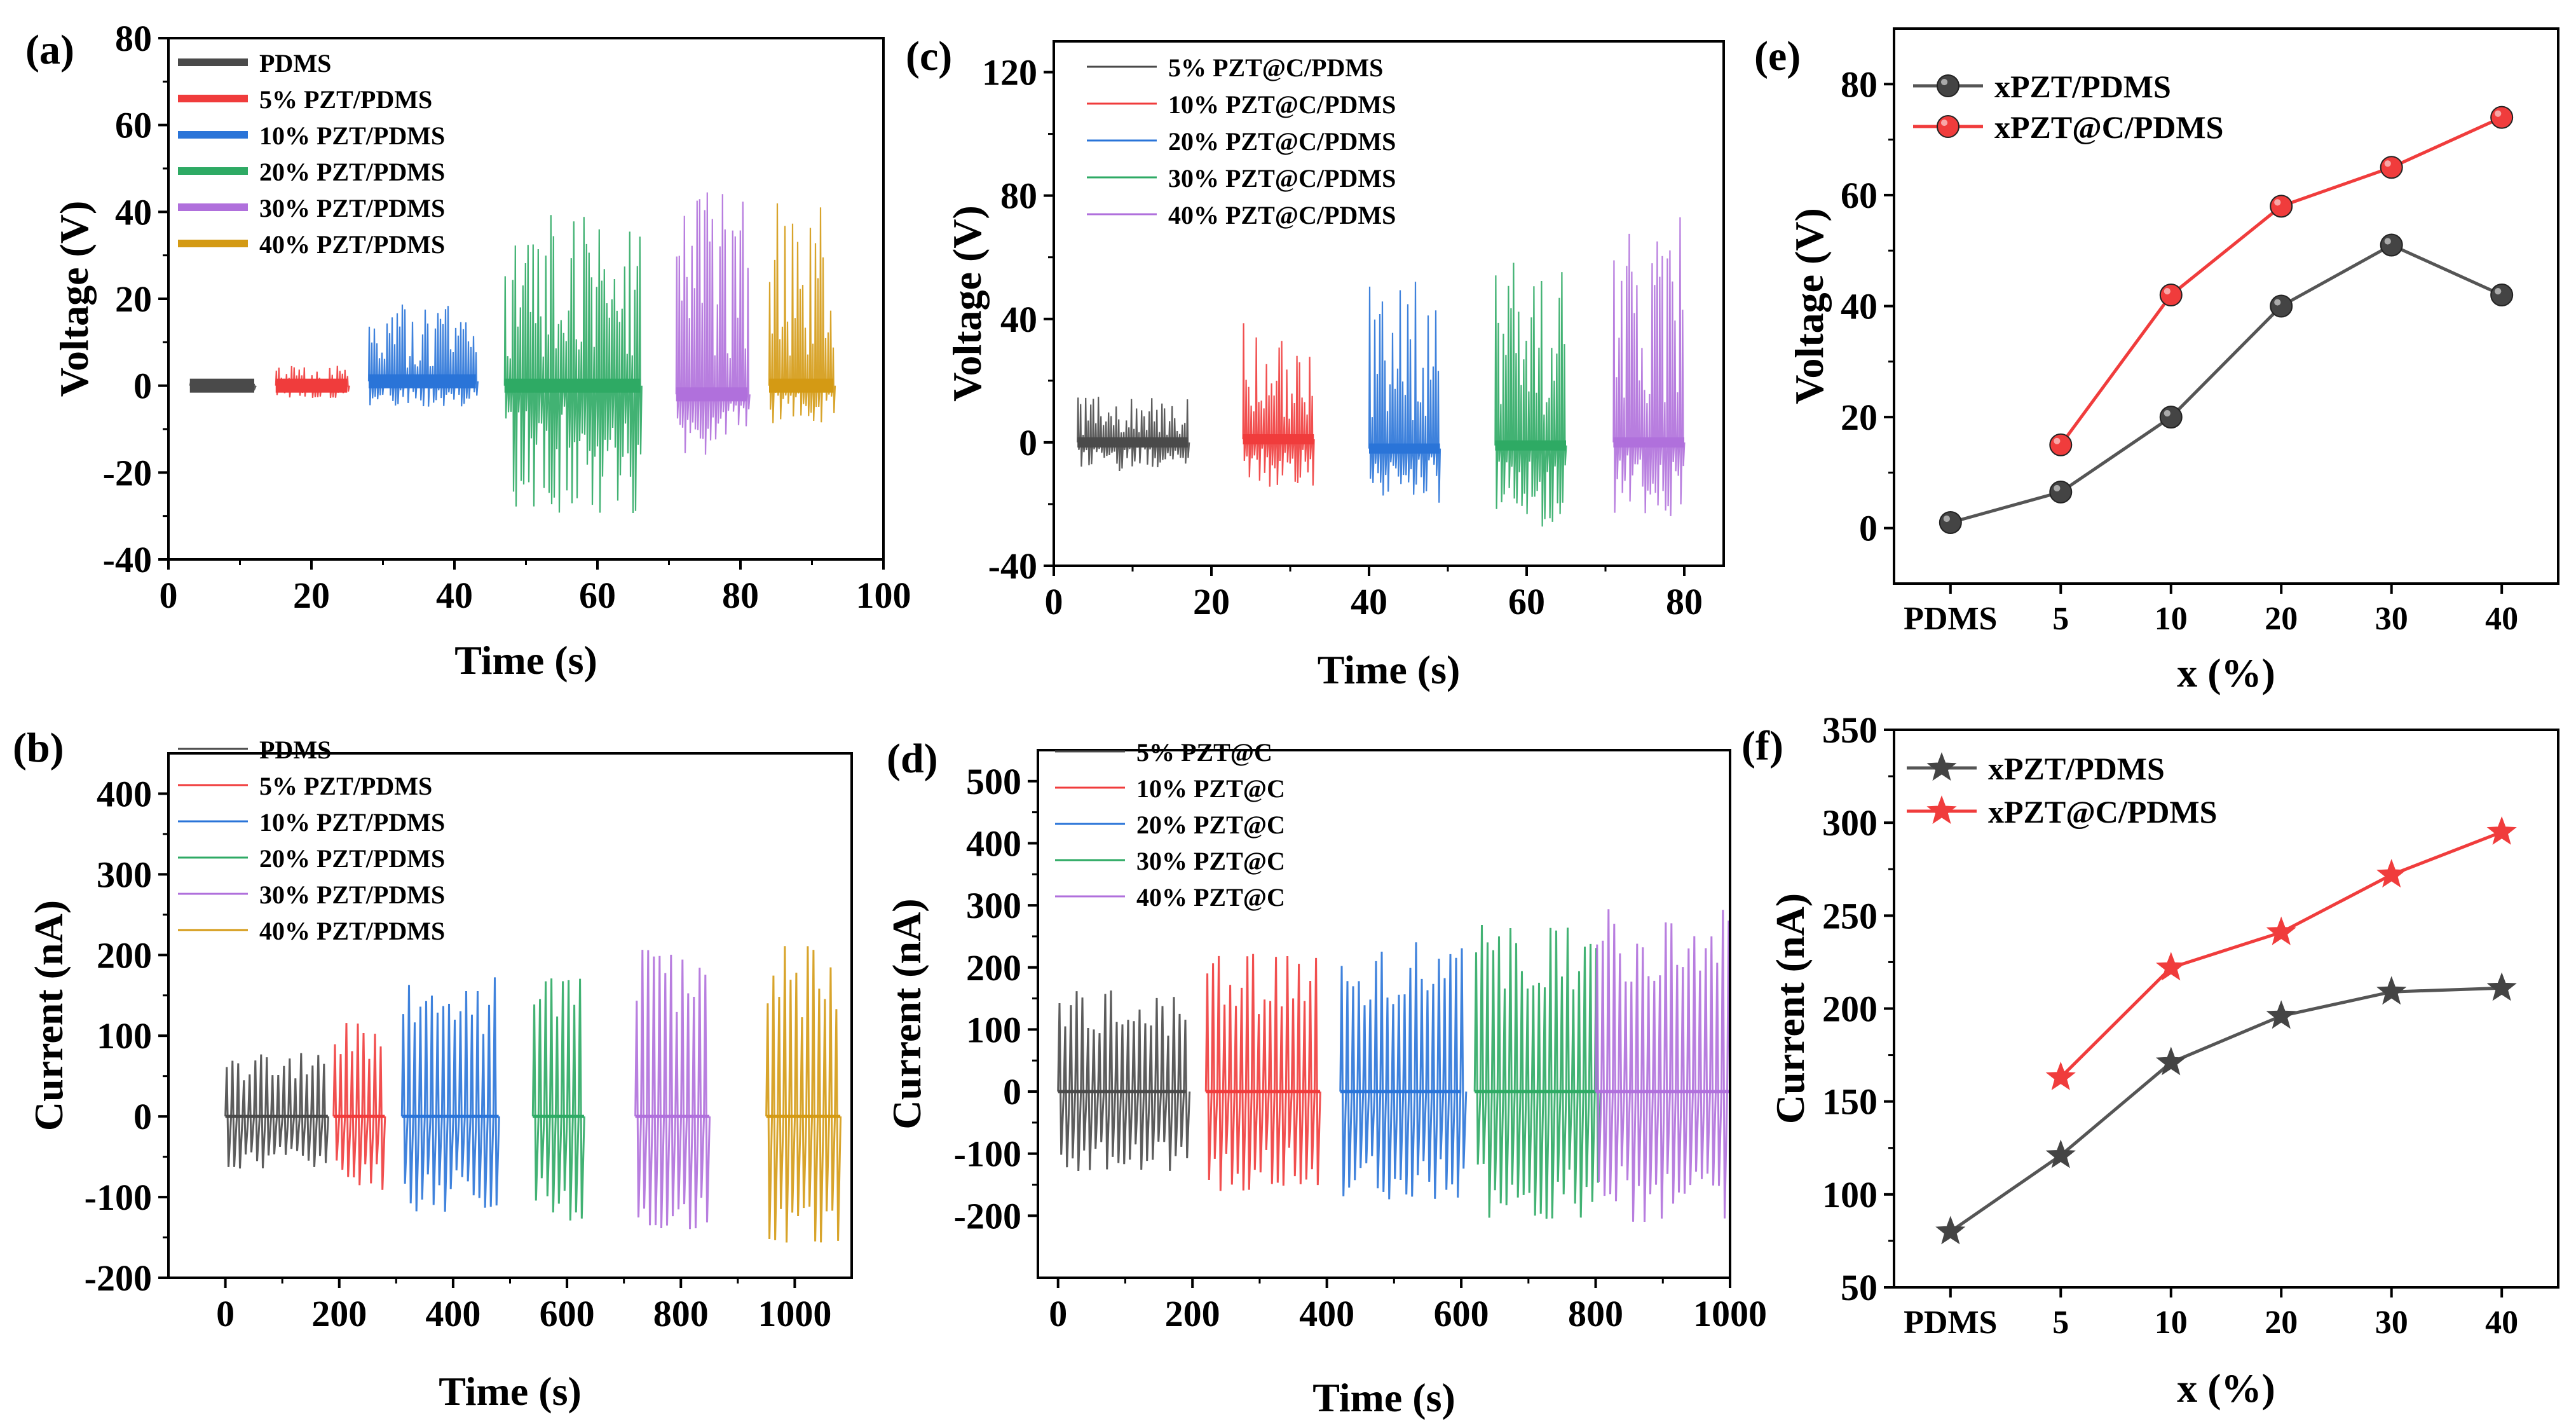  Describe the element at coordinates (1777, 56) in the screenshot. I see `panel-label: (e)` at that location.